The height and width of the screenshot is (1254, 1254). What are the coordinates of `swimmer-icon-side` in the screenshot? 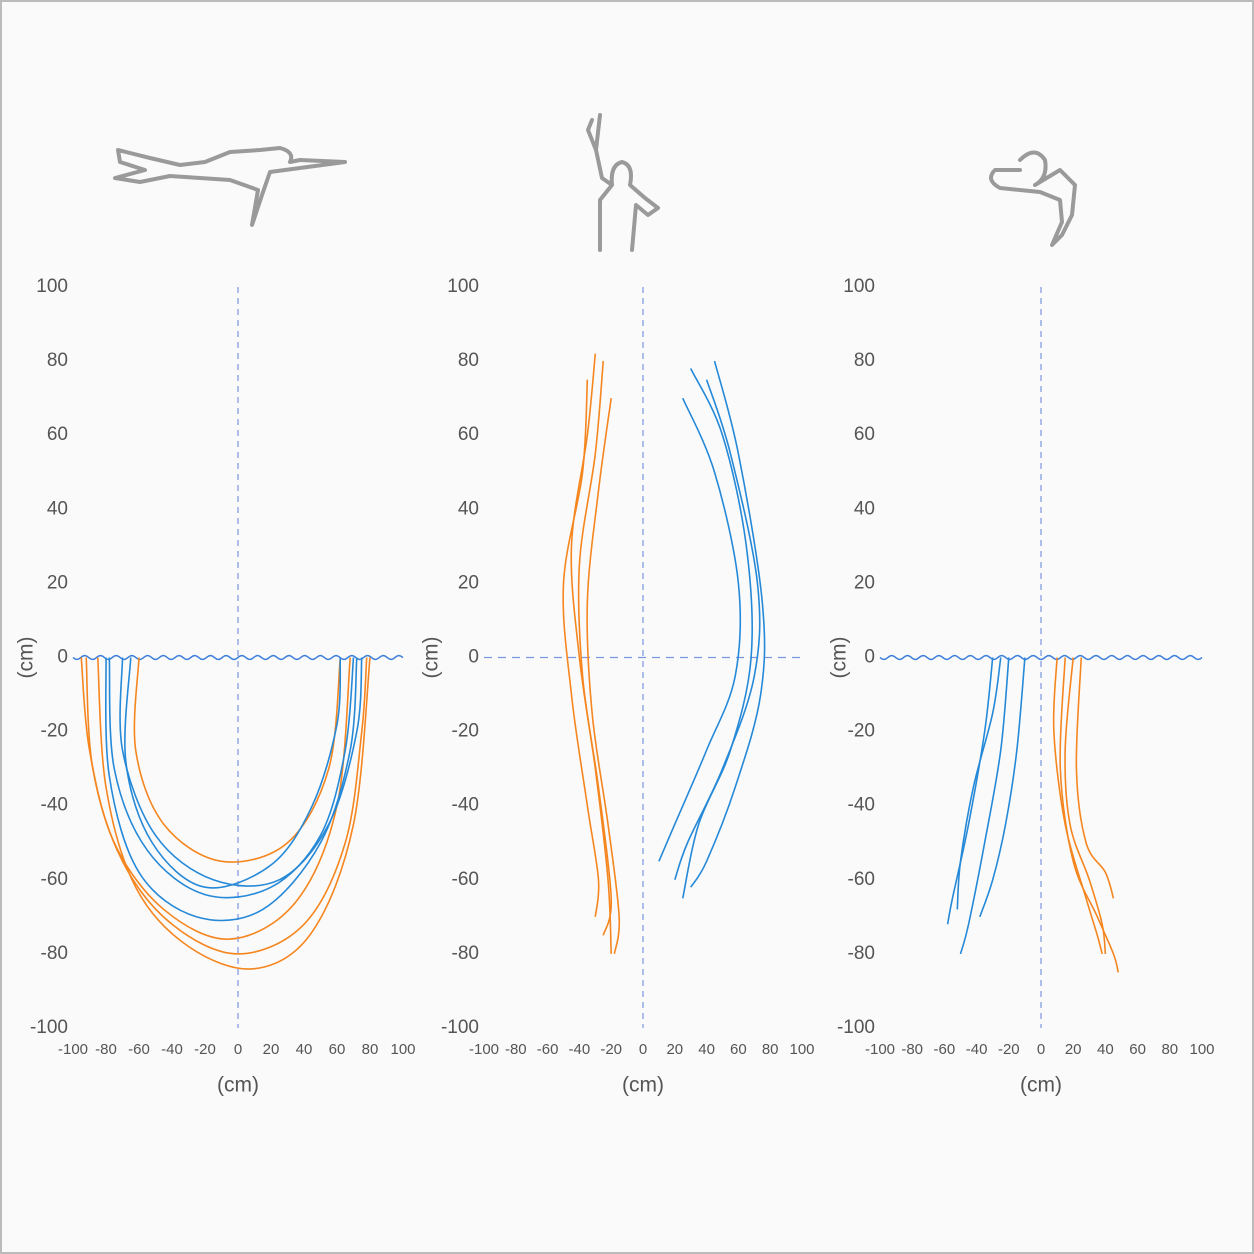 It's located at (230, 186).